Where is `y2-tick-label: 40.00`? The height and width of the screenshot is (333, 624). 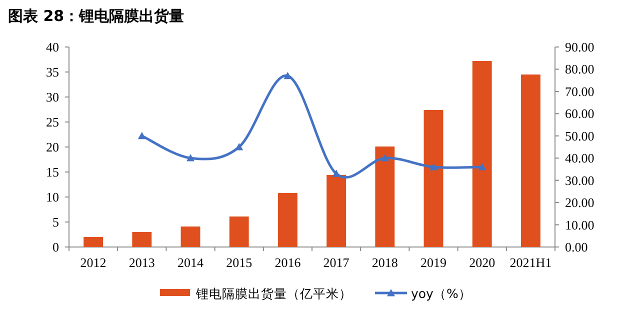 y2-tick-label: 40.00 is located at coordinates (579, 158).